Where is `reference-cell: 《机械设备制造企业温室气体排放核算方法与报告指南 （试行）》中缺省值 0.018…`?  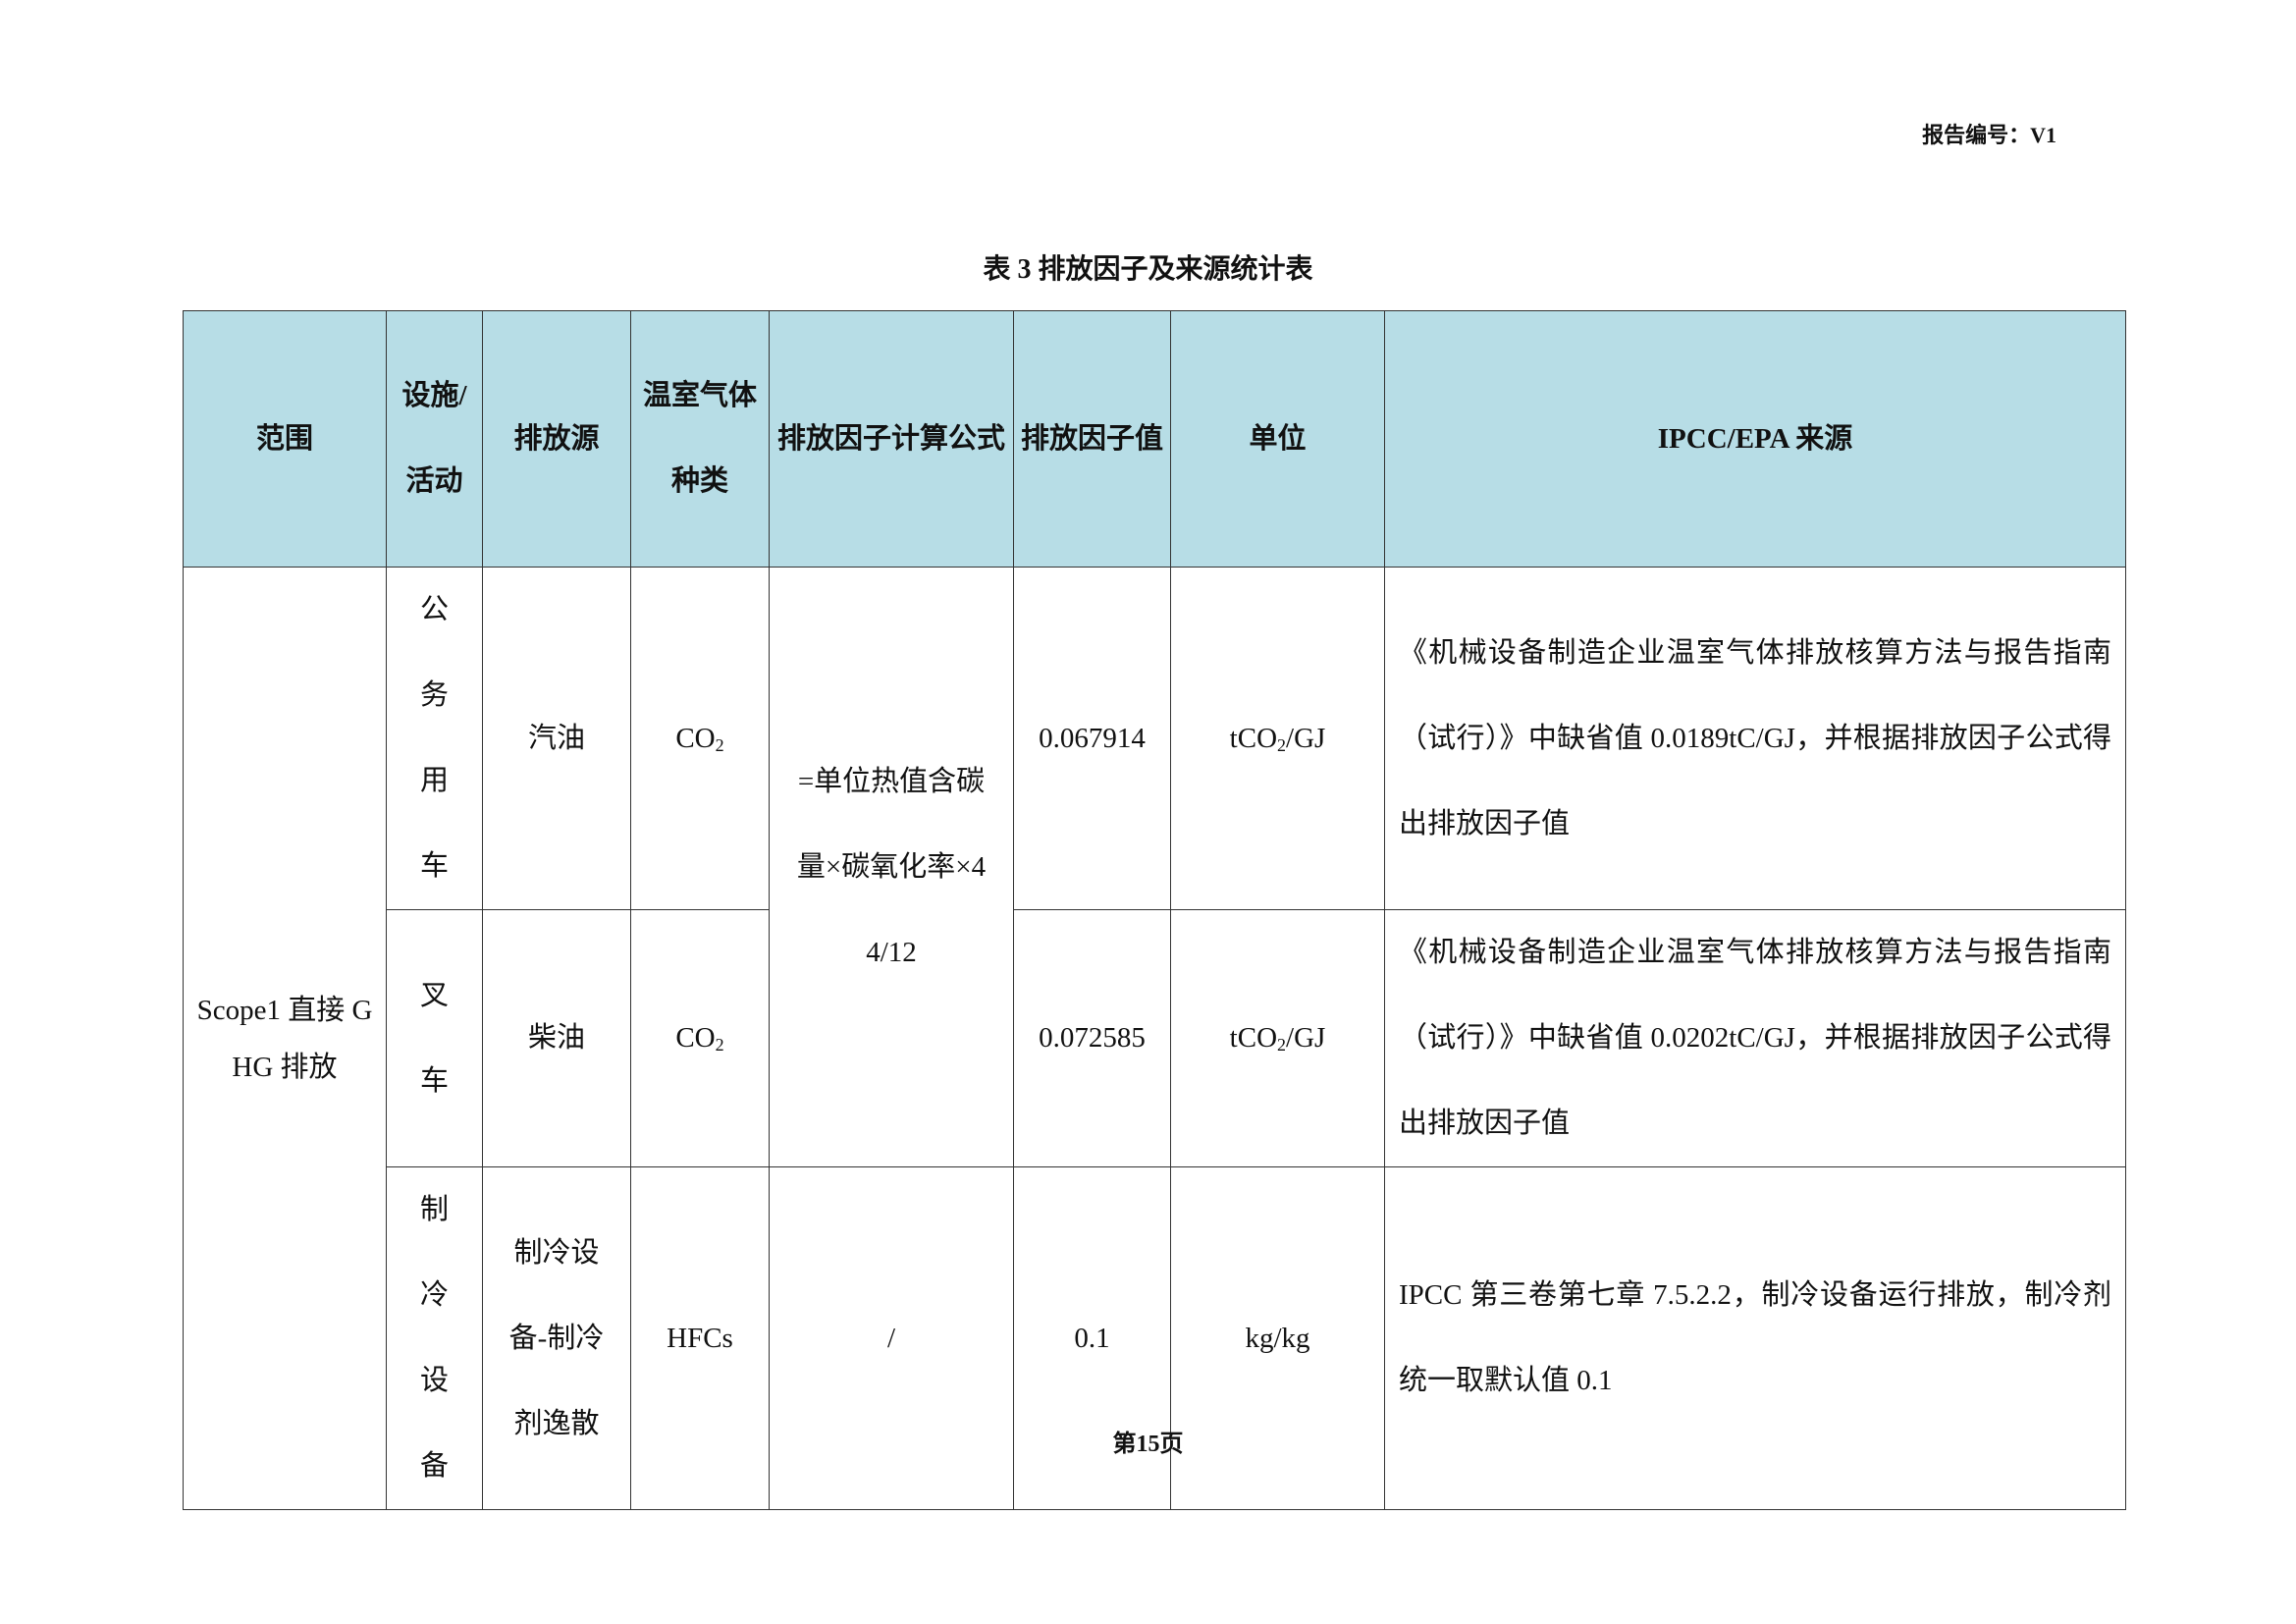 reference-cell: 《机械设备制造企业温室气体排放核算方法与报告指南 （试行）》中缺省值 0.018… is located at coordinates (1755, 738).